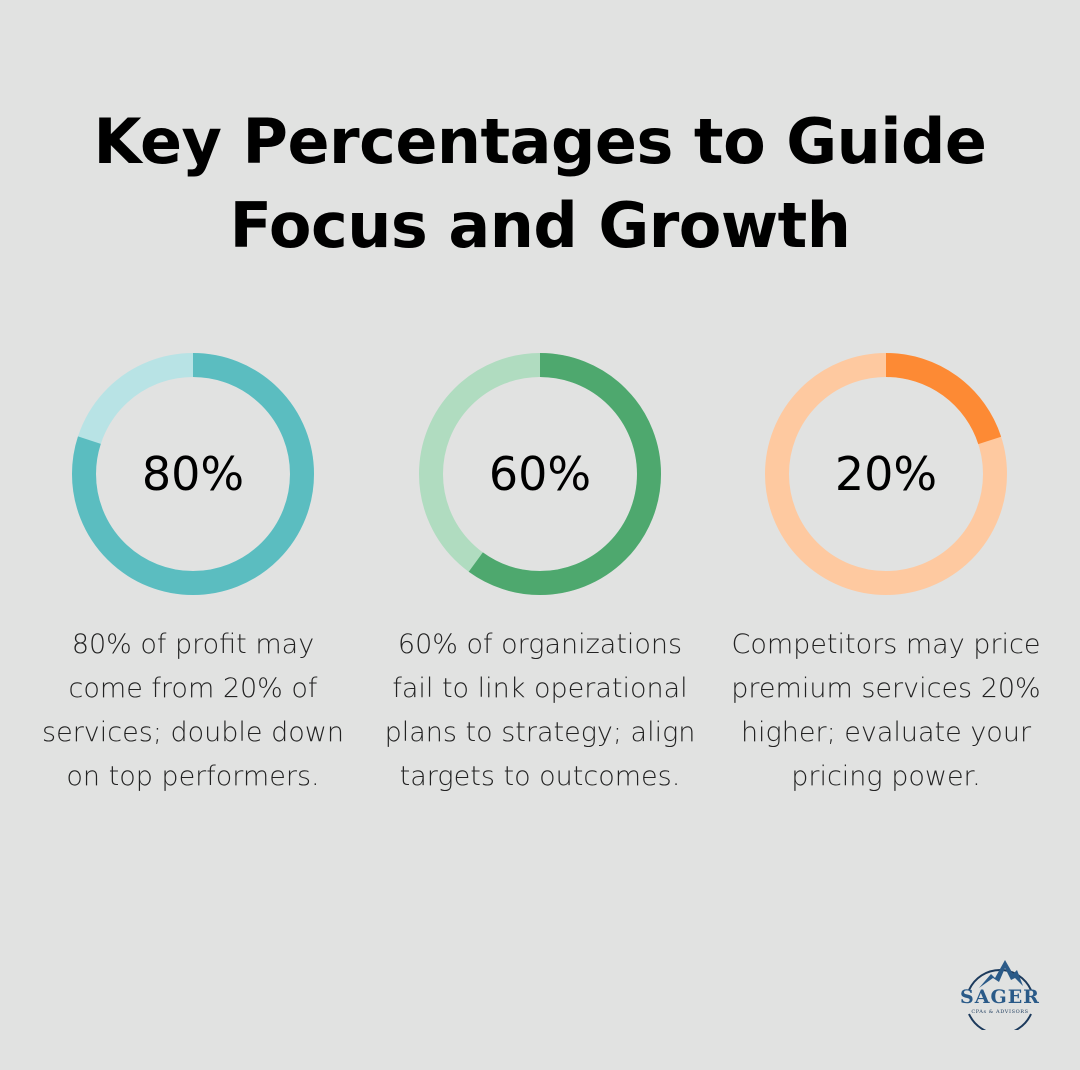 The height and width of the screenshot is (1070, 1080). I want to click on percentage-value: 20%, so click(886, 474).